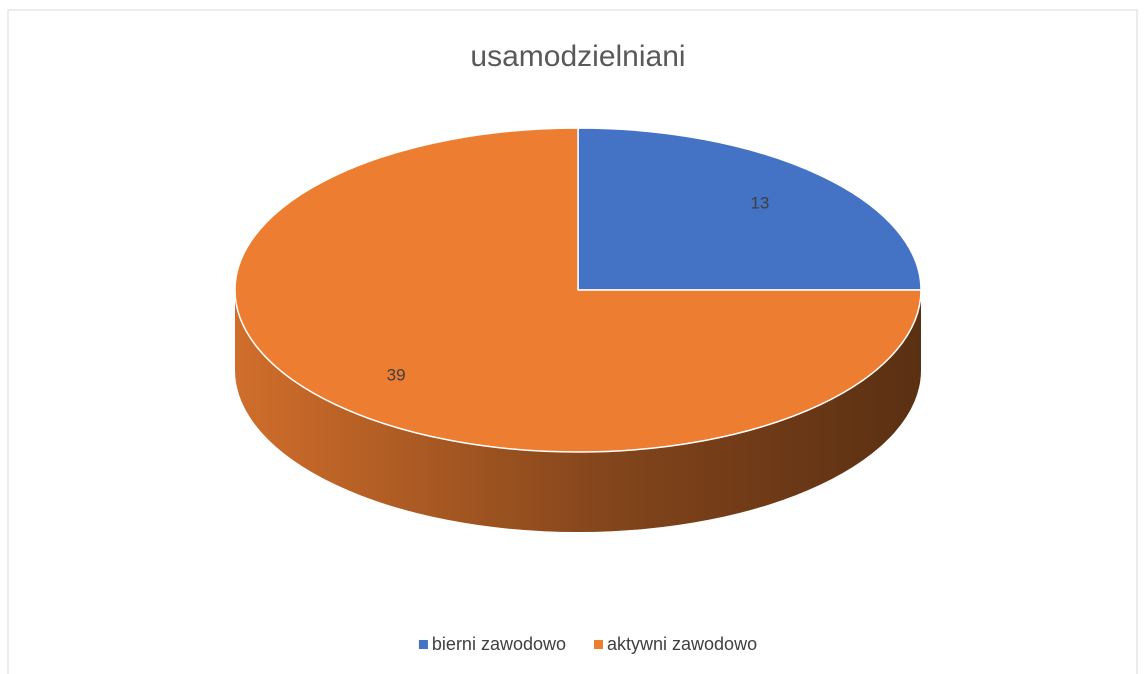 Image resolution: width=1145 pixels, height=674 pixels. Describe the element at coordinates (396, 374) in the screenshot. I see `data-label: 39` at that location.